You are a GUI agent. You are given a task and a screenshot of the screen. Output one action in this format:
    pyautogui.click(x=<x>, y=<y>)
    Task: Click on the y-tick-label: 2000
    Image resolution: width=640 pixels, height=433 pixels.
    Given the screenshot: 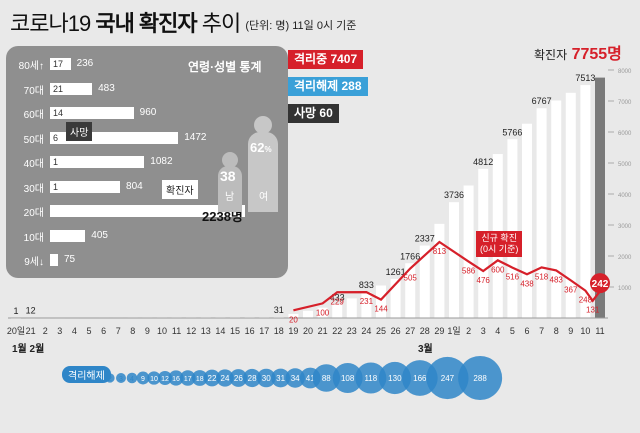 What is the action you would take?
    pyautogui.click(x=625, y=258)
    